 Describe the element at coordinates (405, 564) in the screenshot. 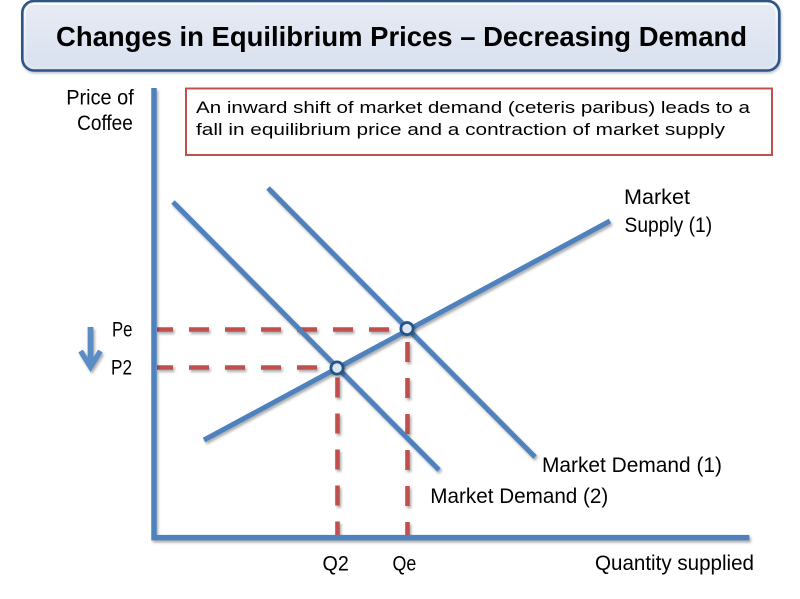

I see `svg-text: Qe` at that location.